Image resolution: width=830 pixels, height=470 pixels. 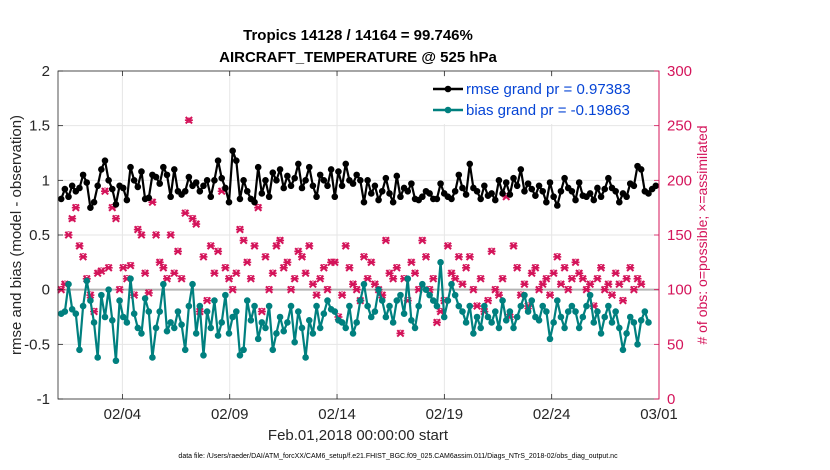 I want to click on y-axis-label-left: rmse and bias (model - observation), so click(x=16, y=235).